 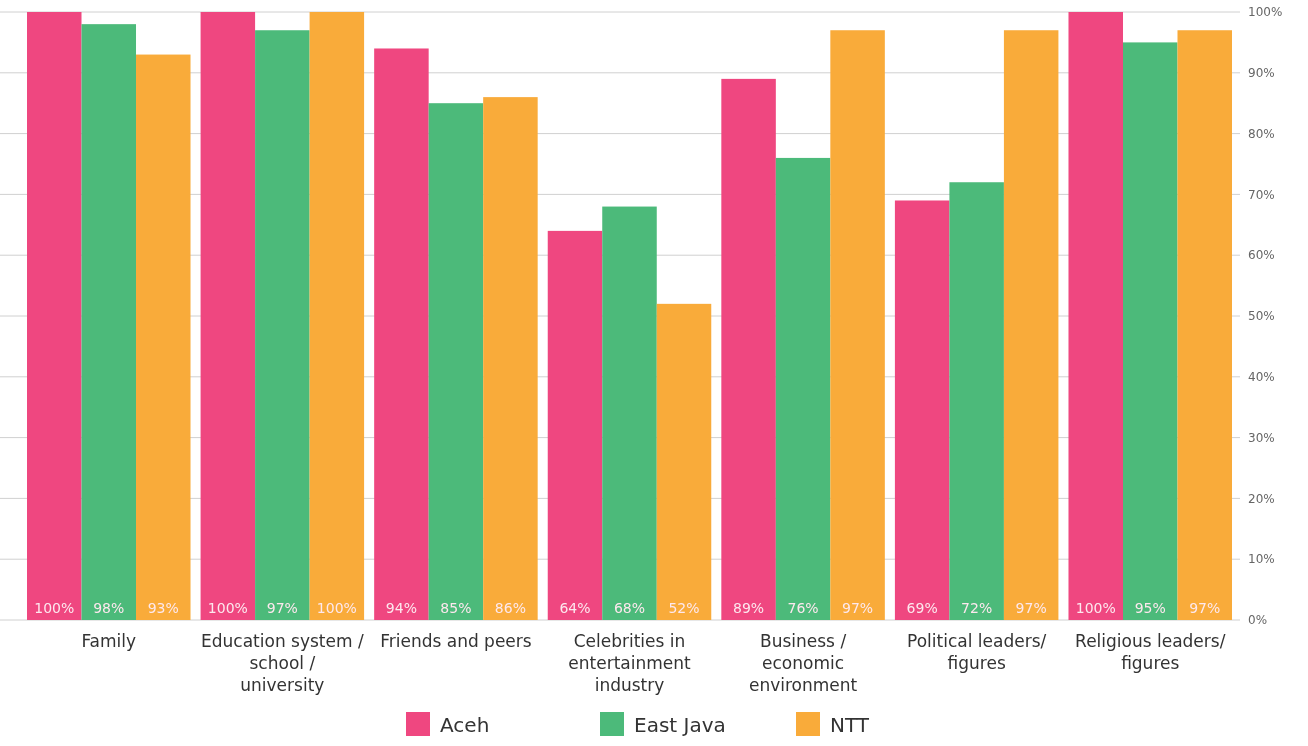 What do you see at coordinates (109, 641) in the screenshot?
I see `x-tick-label: Family` at bounding box center [109, 641].